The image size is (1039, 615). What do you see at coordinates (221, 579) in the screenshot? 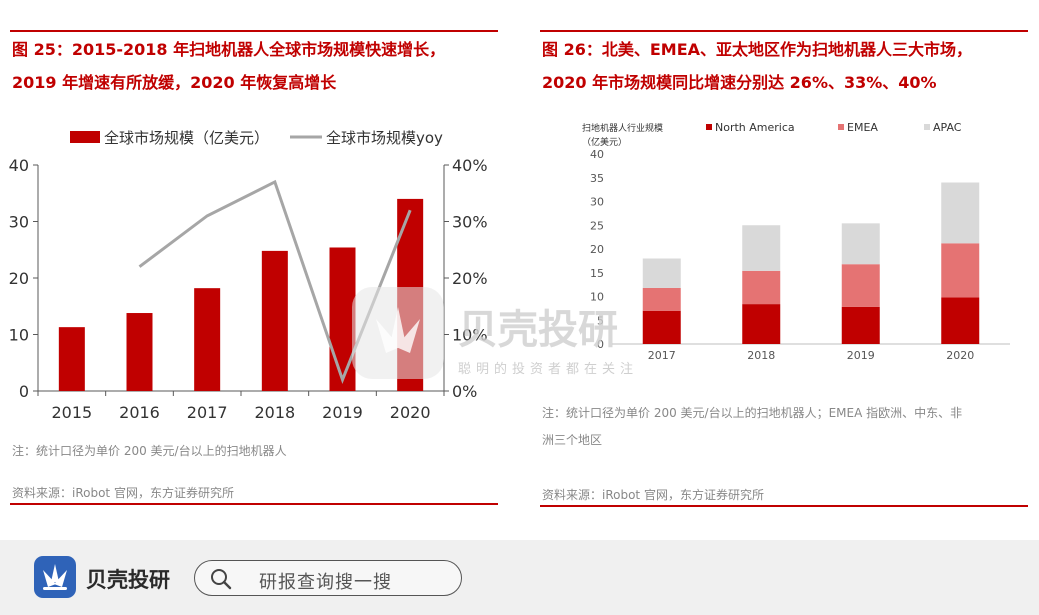
I see `search-icon` at bounding box center [221, 579].